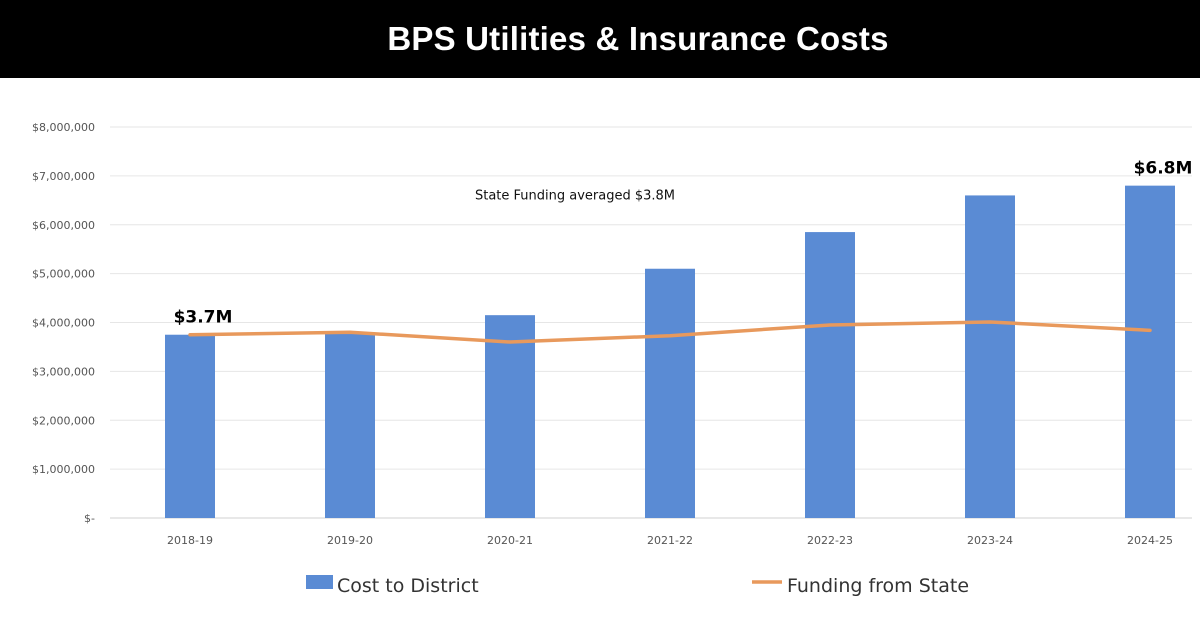 Image resolution: width=1200 pixels, height=636 pixels. Describe the element at coordinates (830, 540) in the screenshot. I see `x-tick-label: 2022-23` at that location.